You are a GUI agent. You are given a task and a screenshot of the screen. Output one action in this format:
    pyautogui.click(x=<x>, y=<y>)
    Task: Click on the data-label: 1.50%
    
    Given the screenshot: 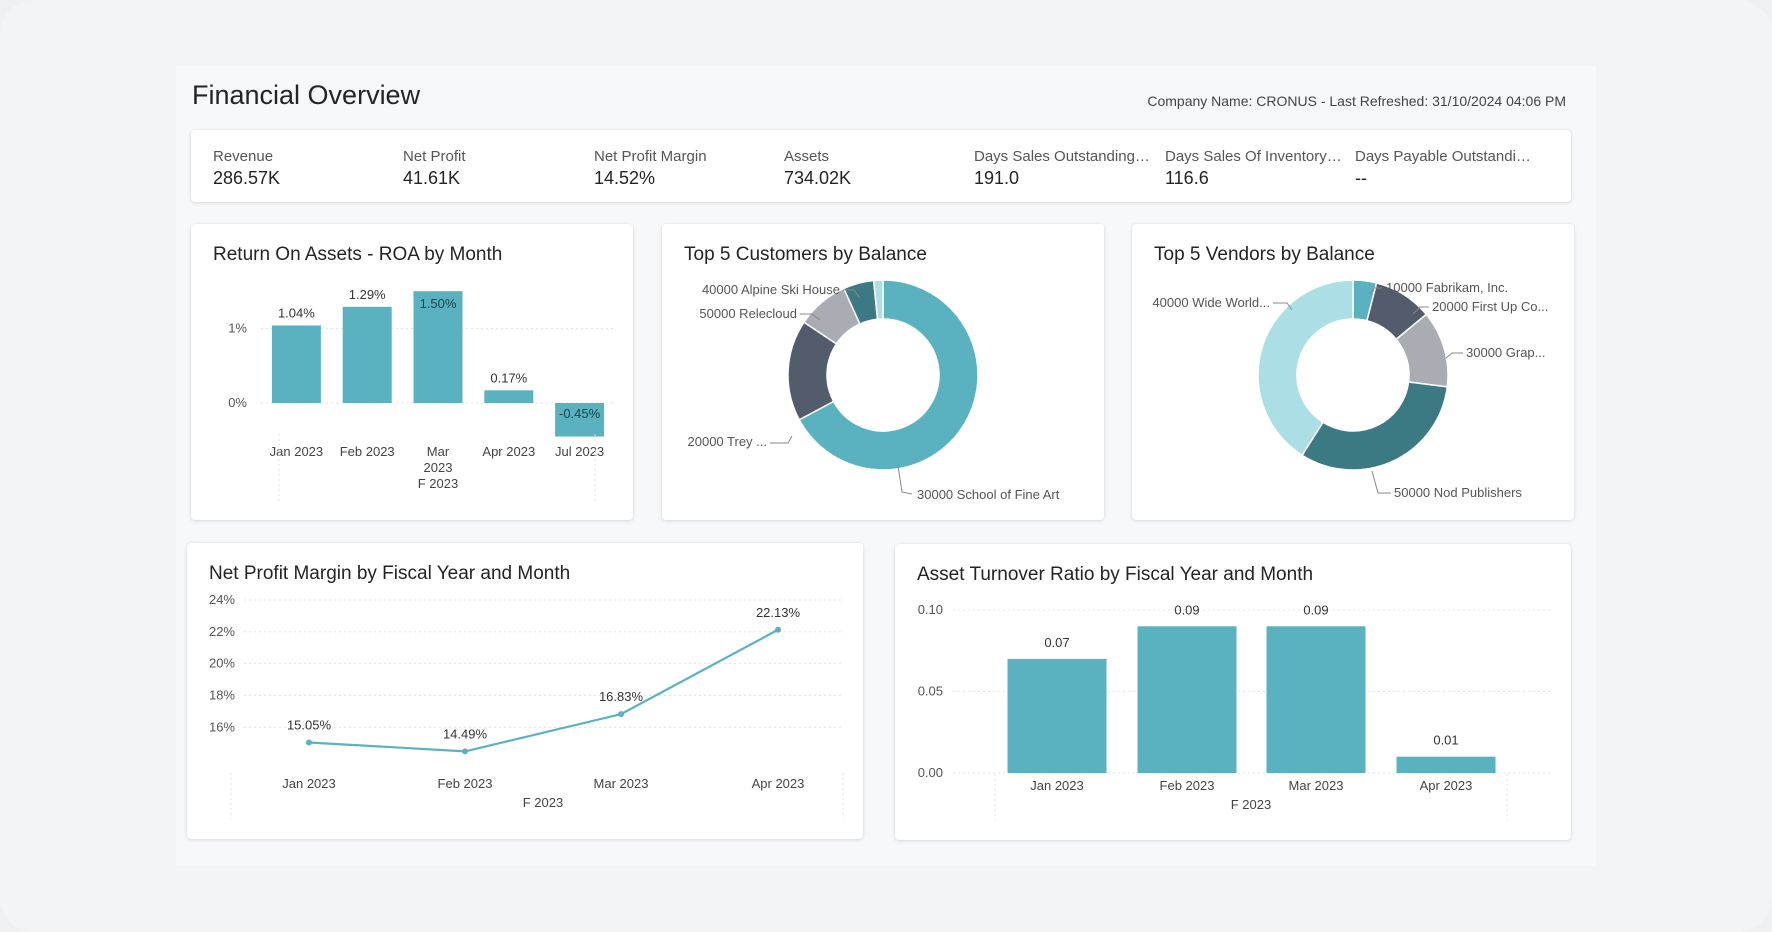 What is the action you would take?
    pyautogui.click(x=438, y=303)
    